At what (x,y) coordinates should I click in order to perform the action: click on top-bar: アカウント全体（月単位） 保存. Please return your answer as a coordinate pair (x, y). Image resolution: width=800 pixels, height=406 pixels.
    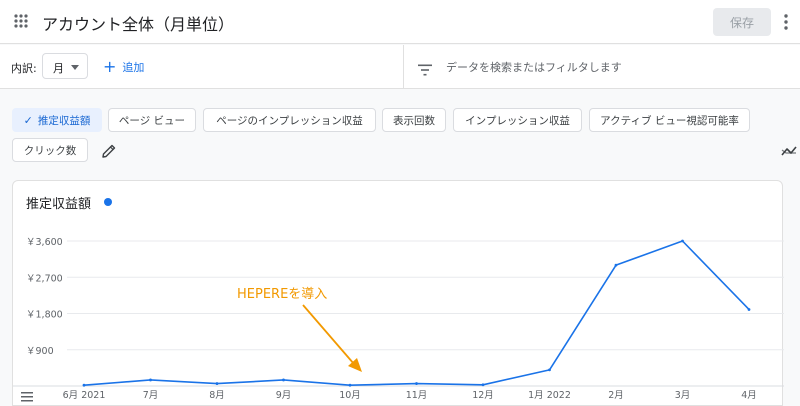
    Looking at the image, I should click on (400, 22).